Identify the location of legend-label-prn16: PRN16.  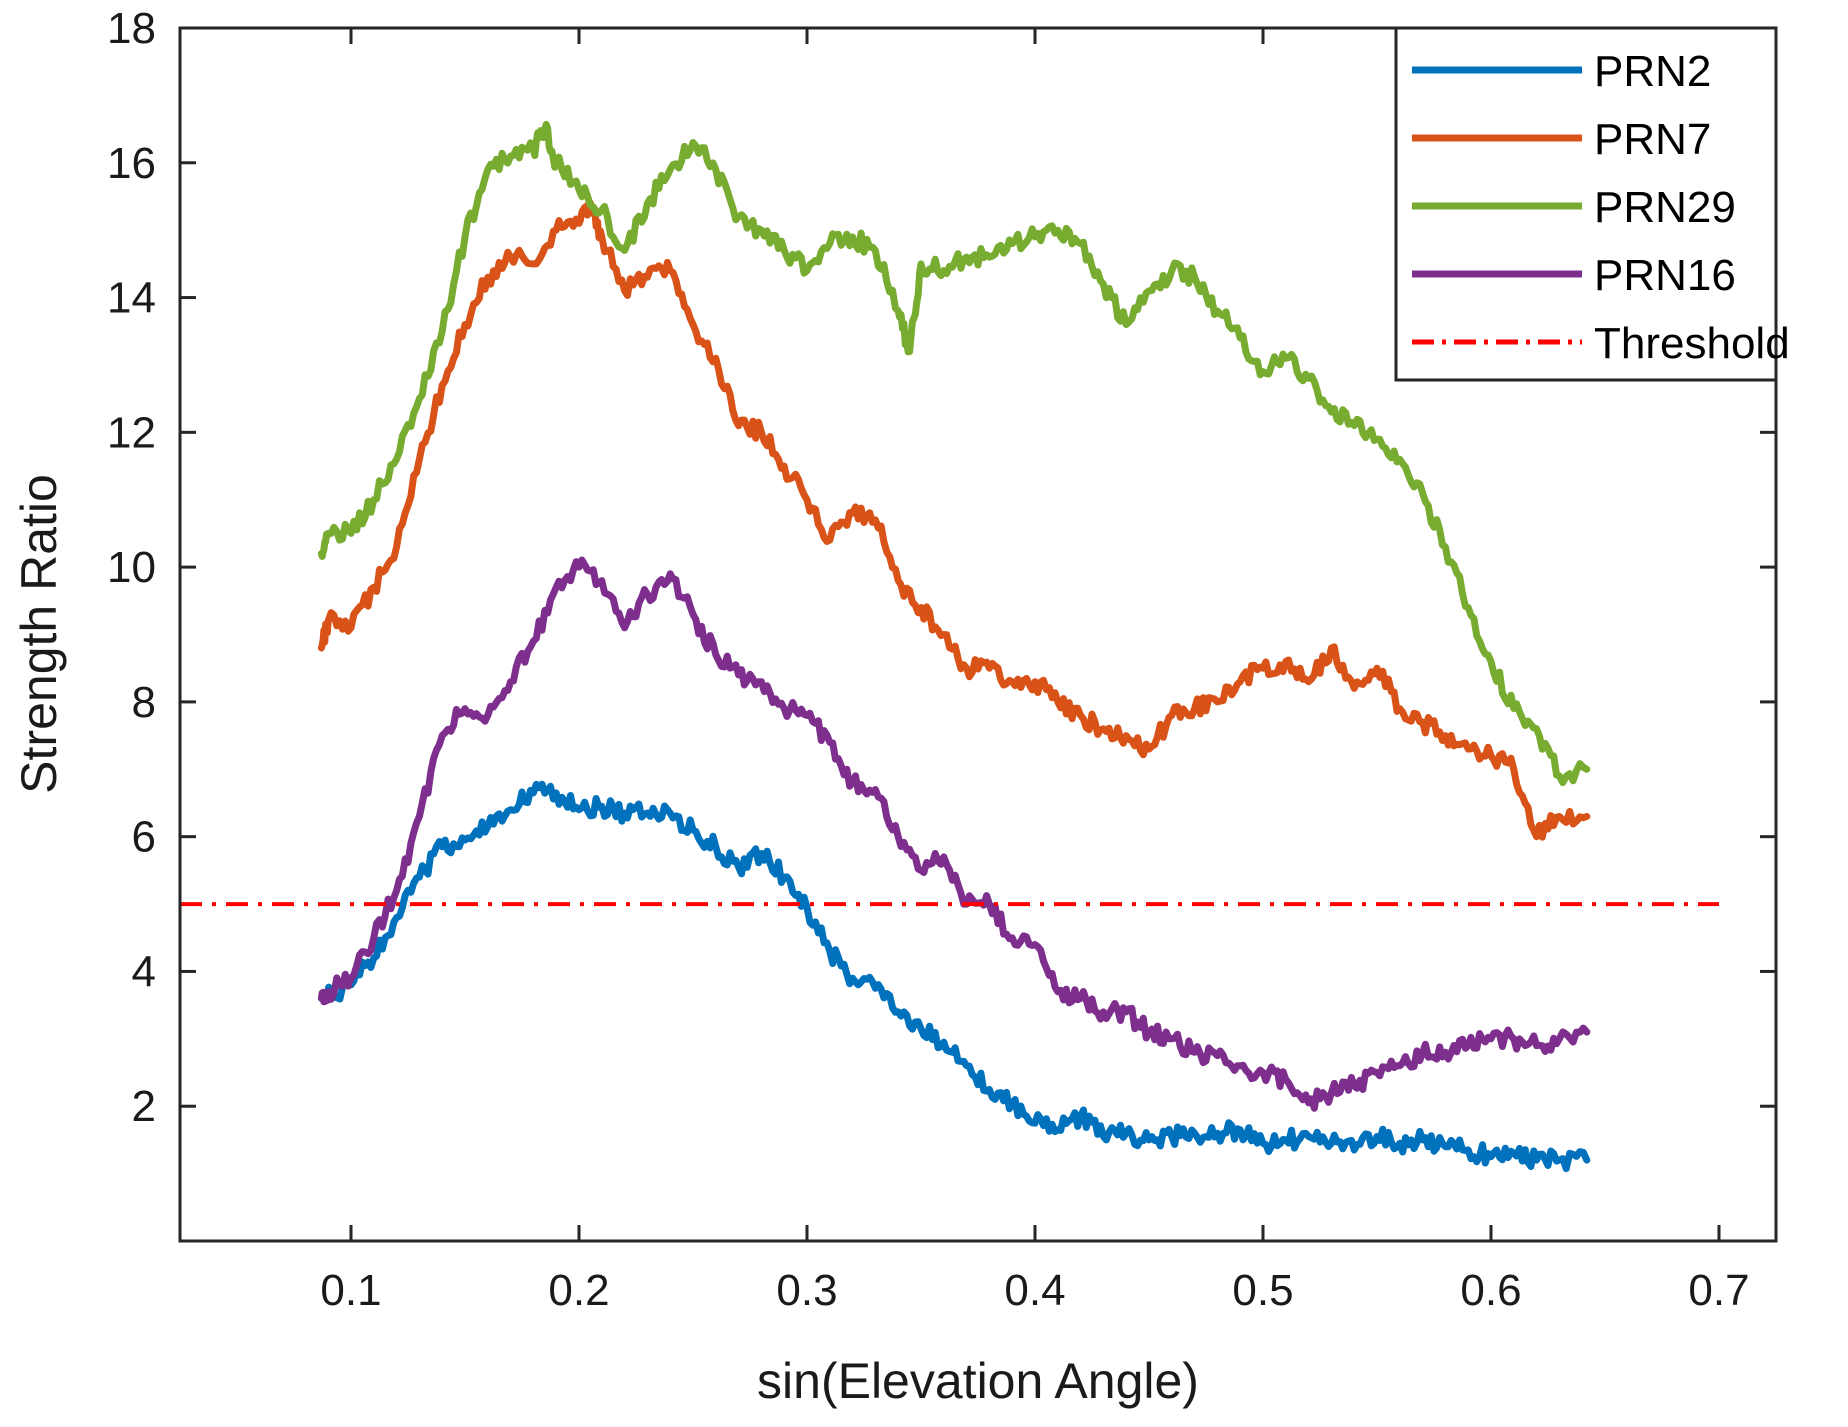
(1665, 275).